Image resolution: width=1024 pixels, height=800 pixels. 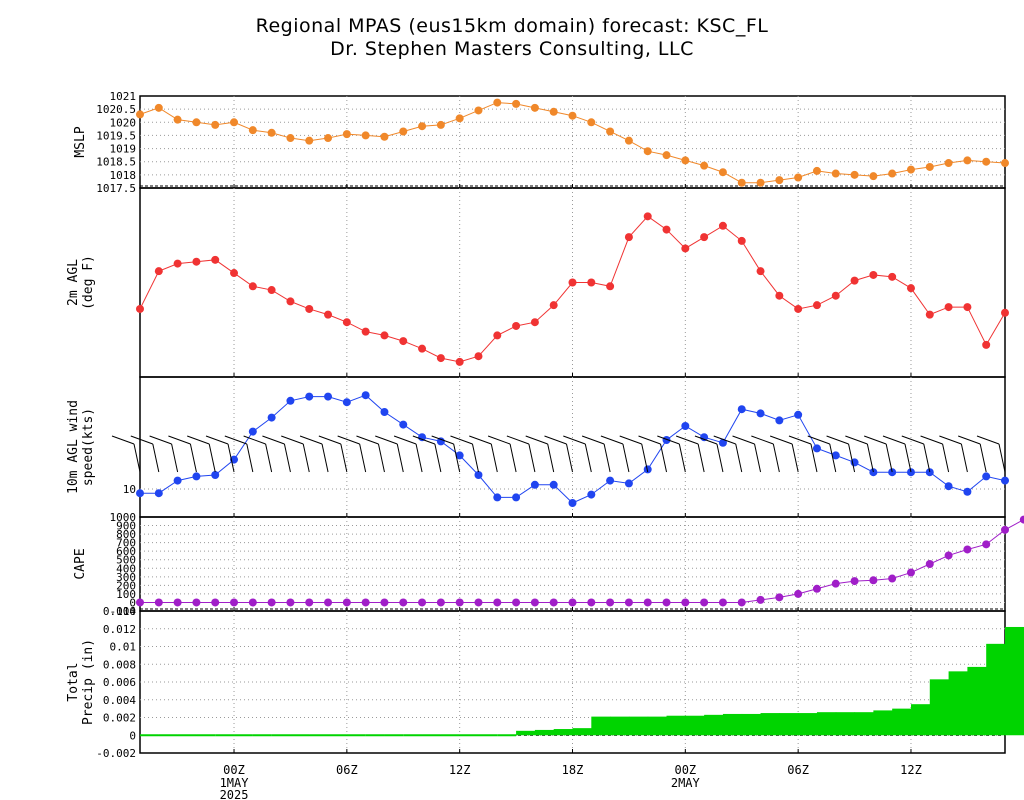 I want to click on y-tick-label-mslp: 1018.5, so click(x=116, y=162).